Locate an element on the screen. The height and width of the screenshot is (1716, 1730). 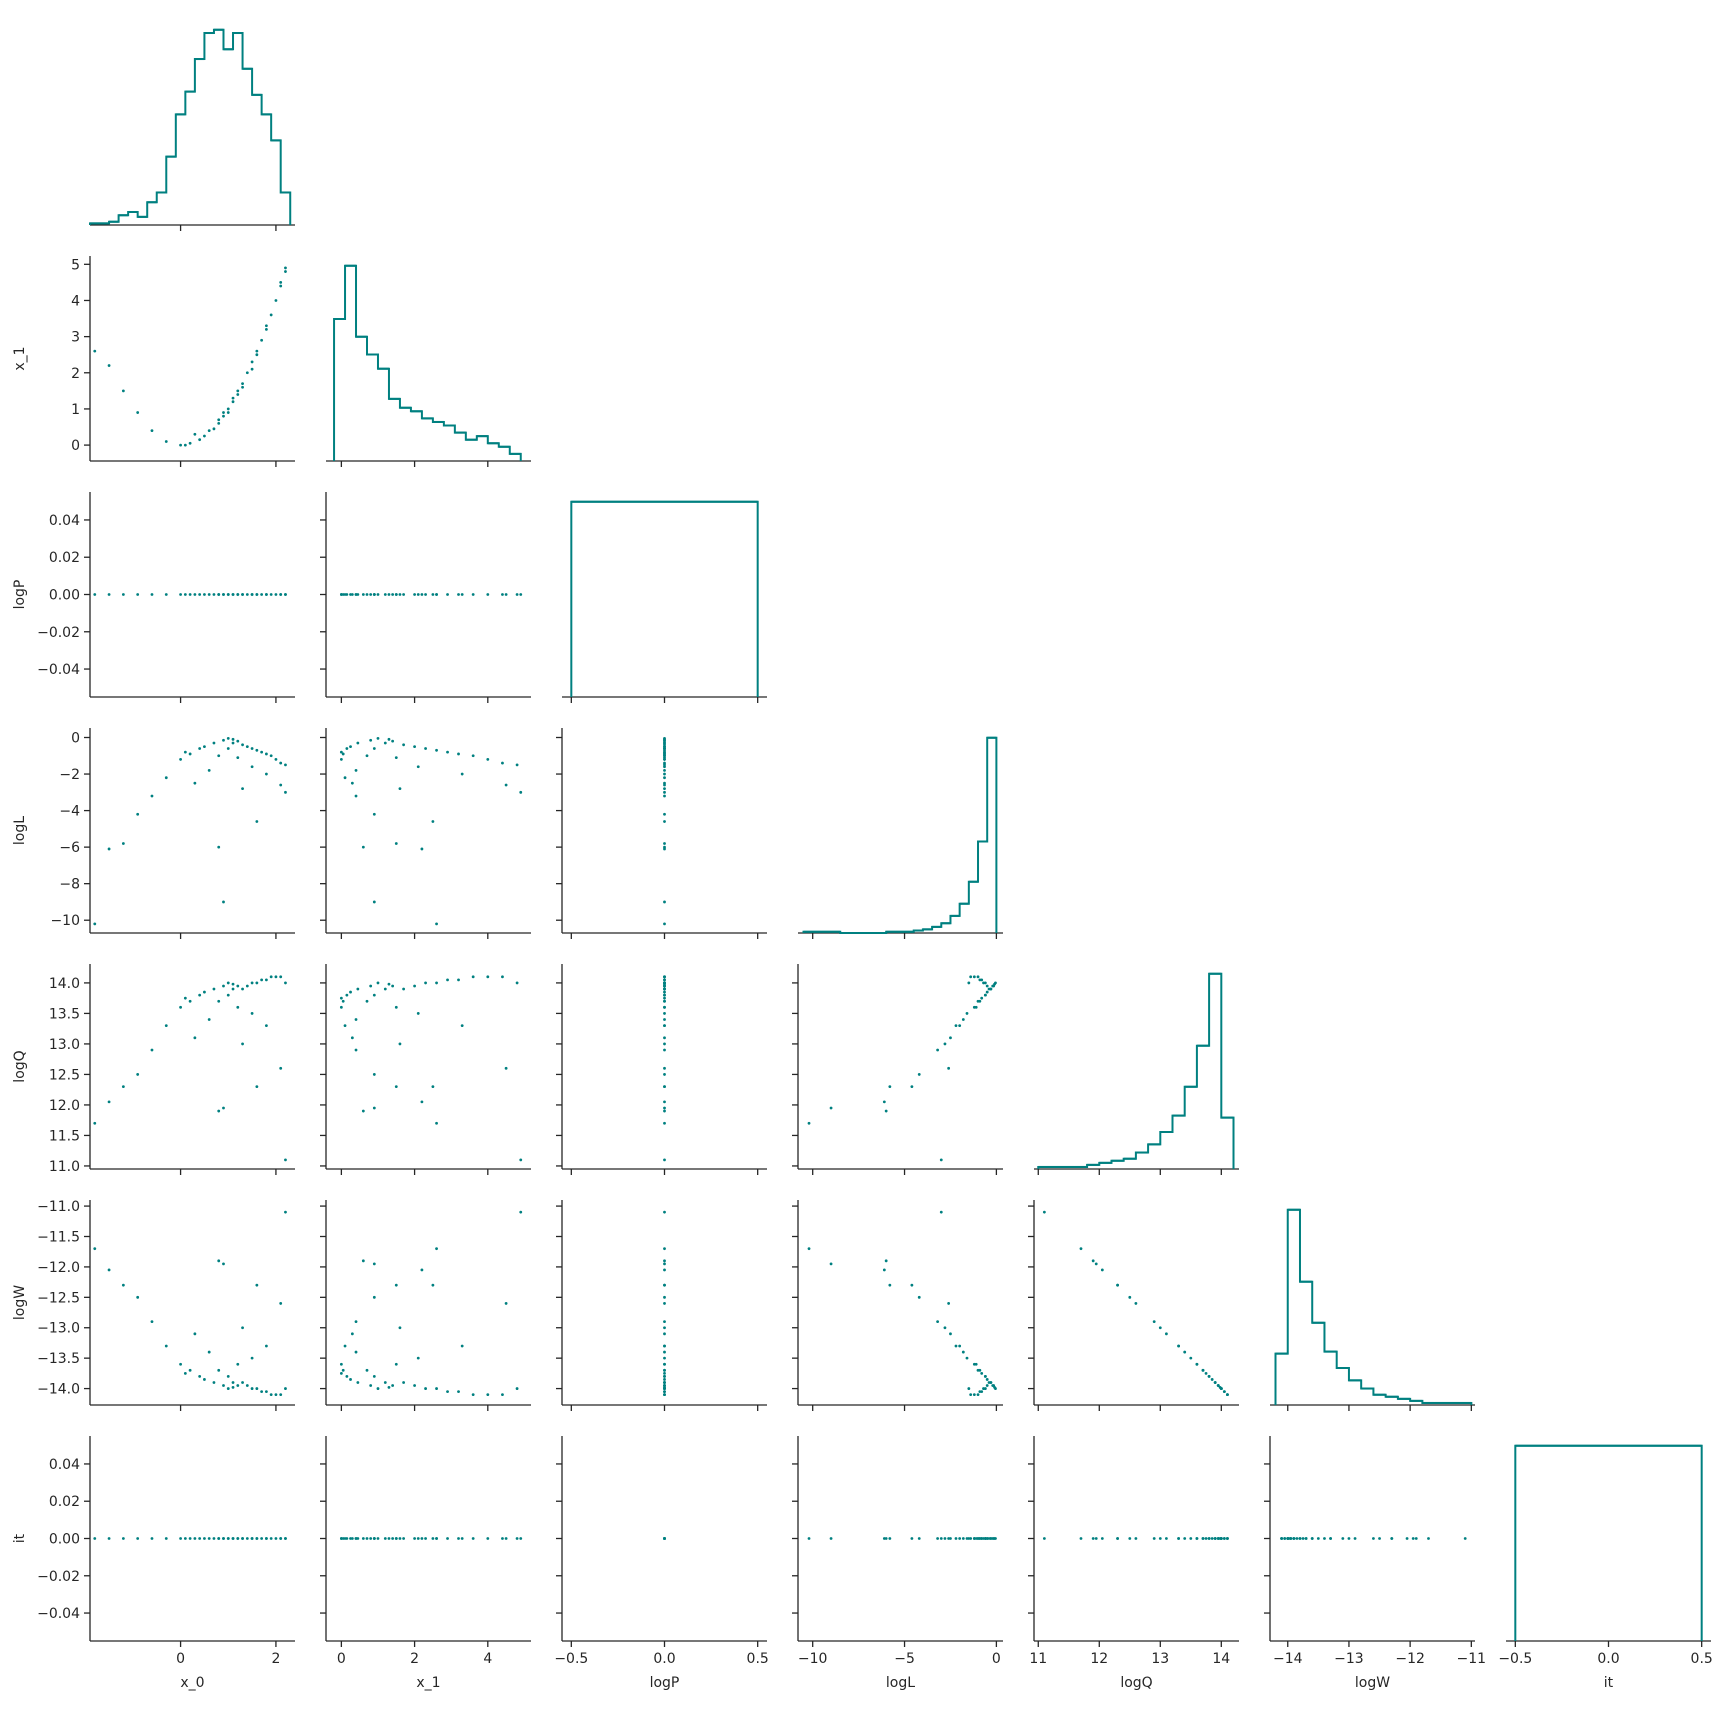
x-tick-label: −0.5 is located at coordinates (1515, 1659).